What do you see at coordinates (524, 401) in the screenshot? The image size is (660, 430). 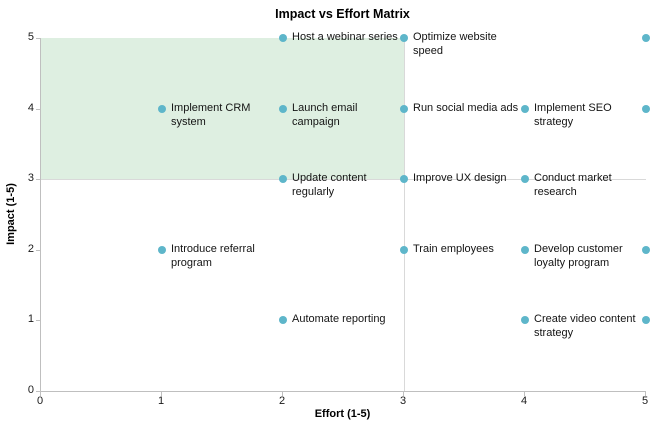 I see `x-tick-label: 4` at bounding box center [524, 401].